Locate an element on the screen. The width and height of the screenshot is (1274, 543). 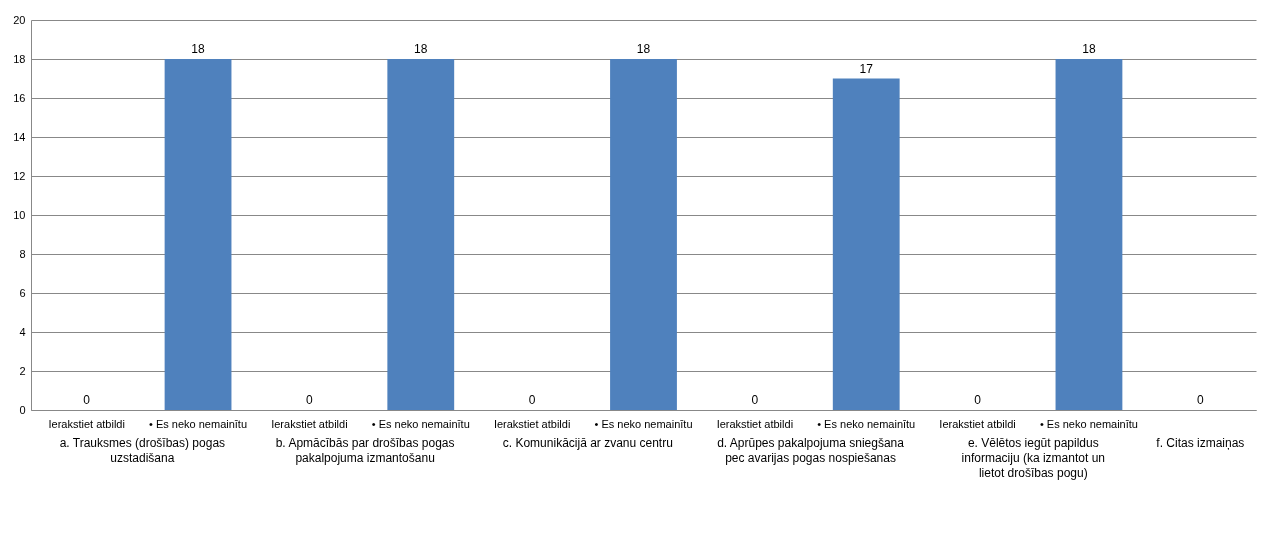
text: f. Citas izmaiņas is located at coordinates (1200, 443).